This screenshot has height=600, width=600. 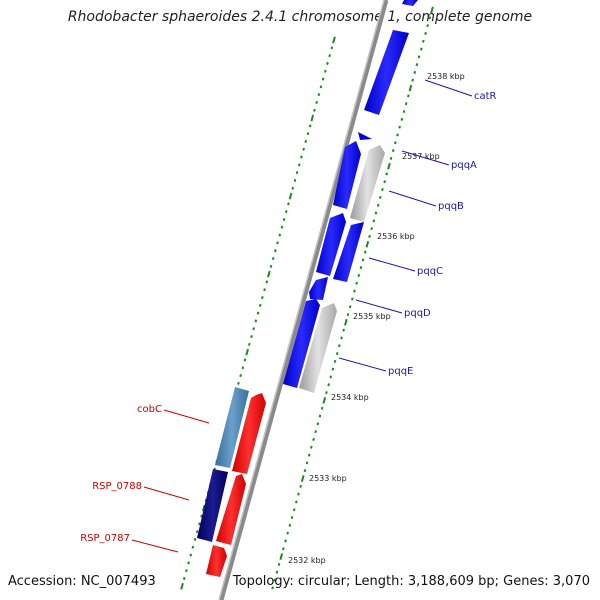 I want to click on gene-RSP_0787-red-arrow, so click(x=216, y=561).